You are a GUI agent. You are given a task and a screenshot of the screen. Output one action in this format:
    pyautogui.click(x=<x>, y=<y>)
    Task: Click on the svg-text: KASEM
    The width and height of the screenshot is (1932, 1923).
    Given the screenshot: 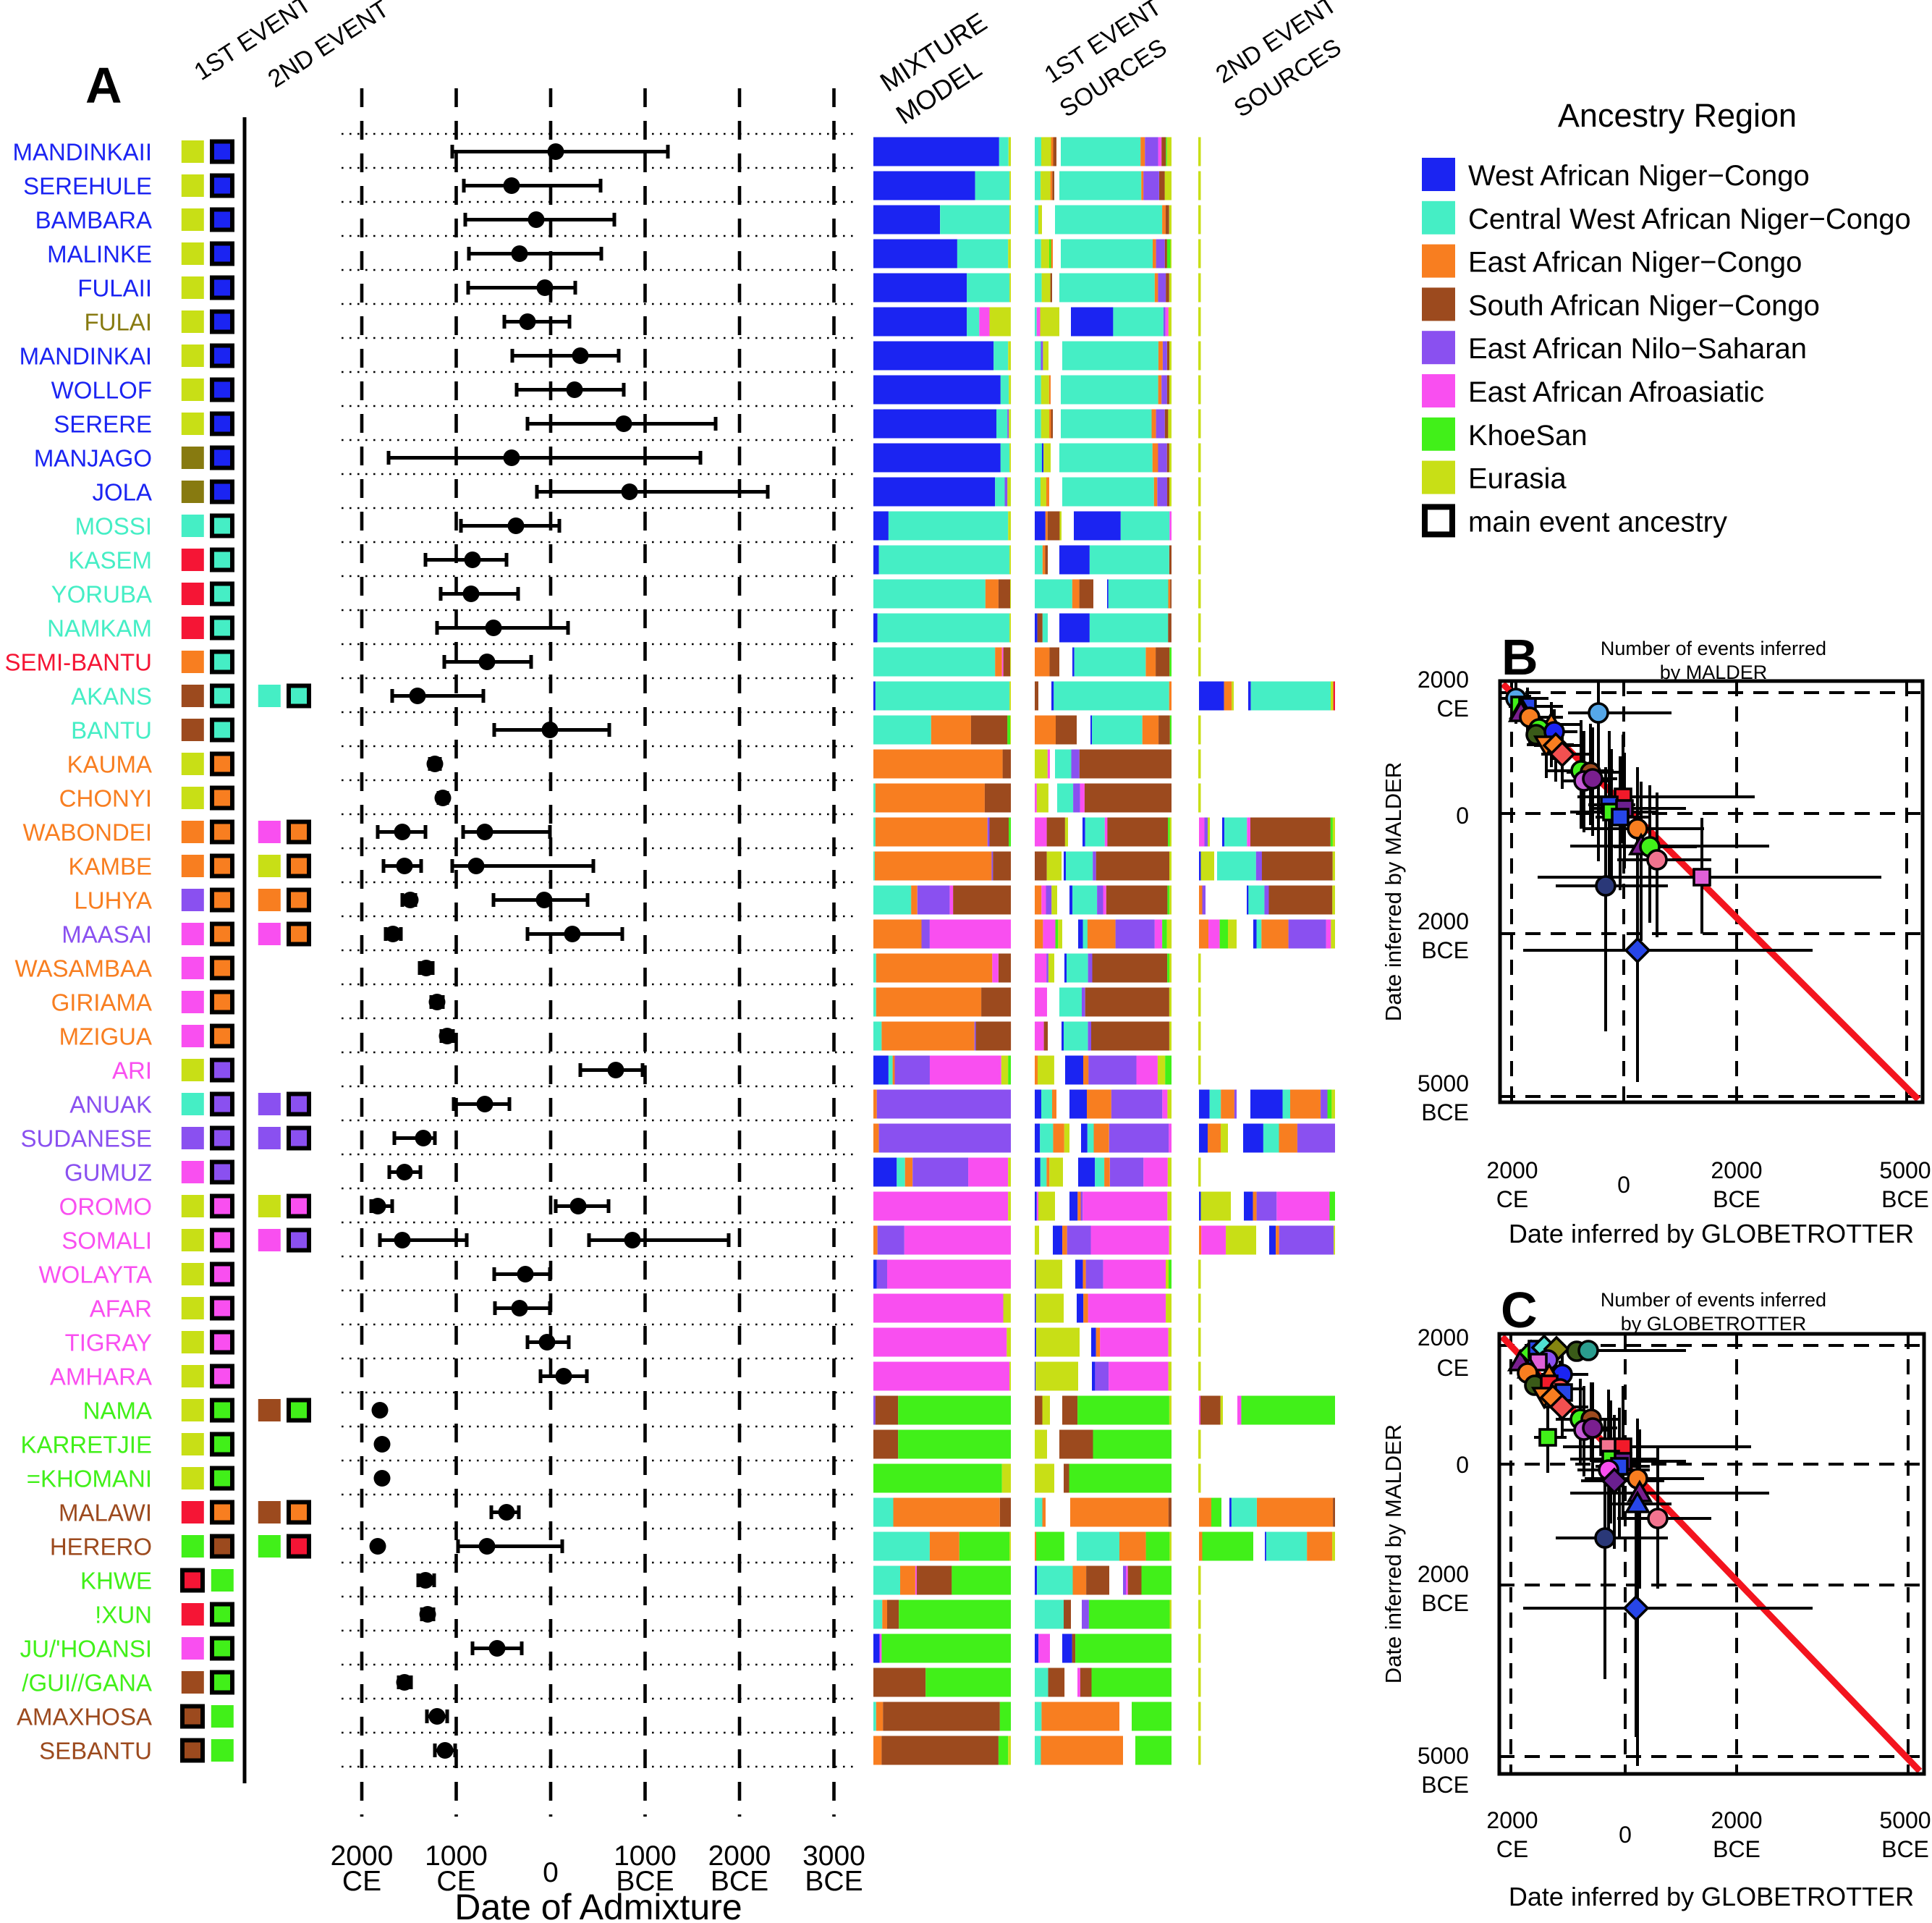 What is the action you would take?
    pyautogui.click(x=110, y=560)
    